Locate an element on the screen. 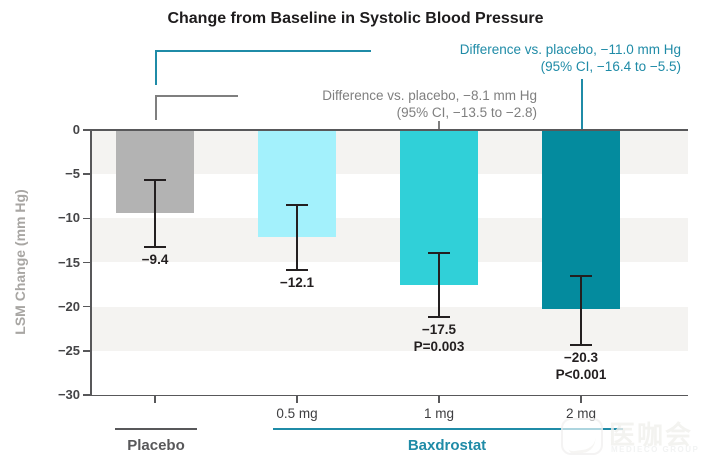 The width and height of the screenshot is (711, 465). baxdrostat-group-line is located at coordinates (448, 429).